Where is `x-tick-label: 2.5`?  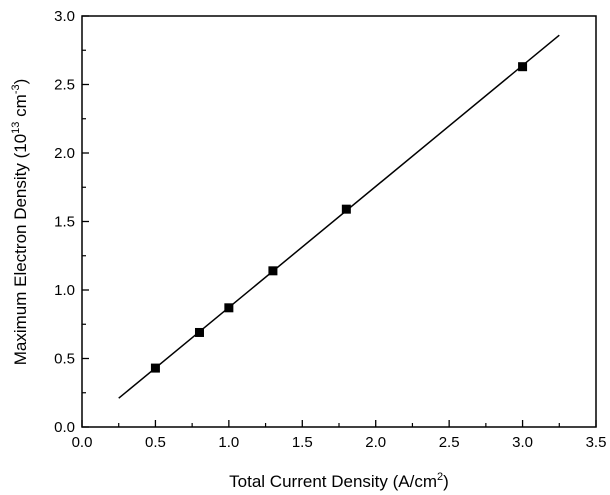
x-tick-label: 2.5 is located at coordinates (449, 442).